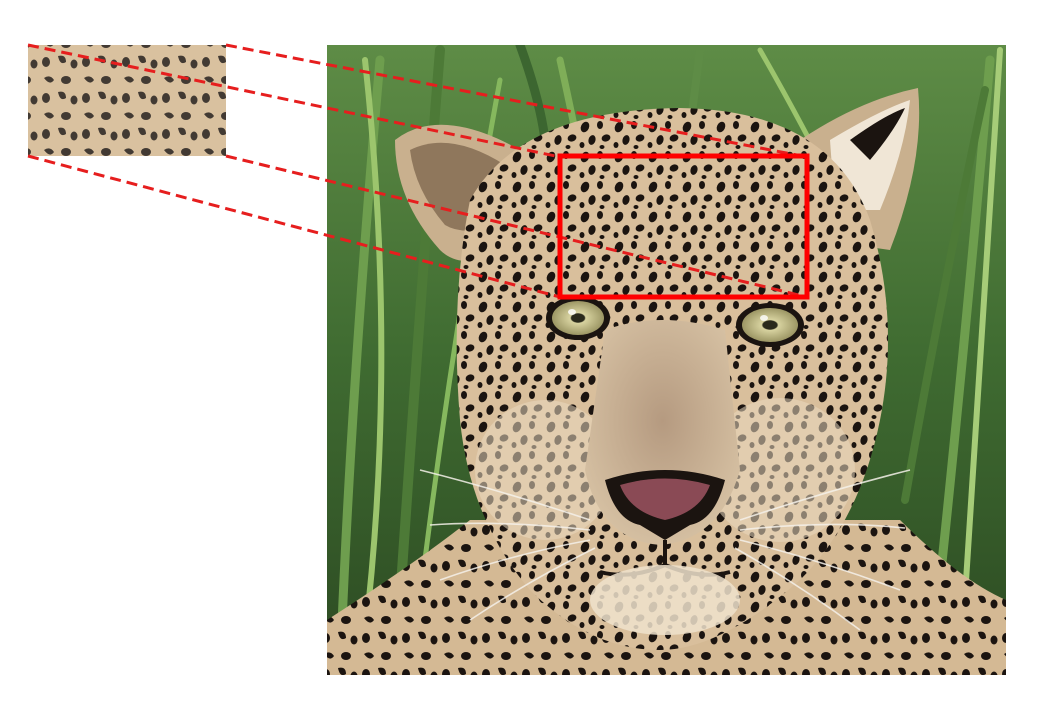 The height and width of the screenshot is (718, 1046). I want to click on leopard-eye-left, so click(578, 318).